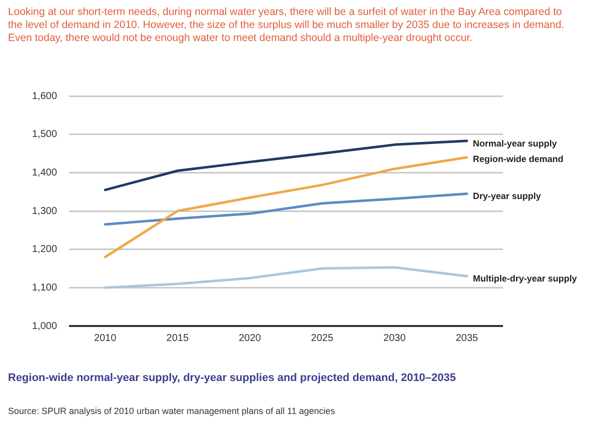 This screenshot has height=425, width=603. What do you see at coordinates (45, 172) in the screenshot?
I see `y-tick-label: 1,400` at bounding box center [45, 172].